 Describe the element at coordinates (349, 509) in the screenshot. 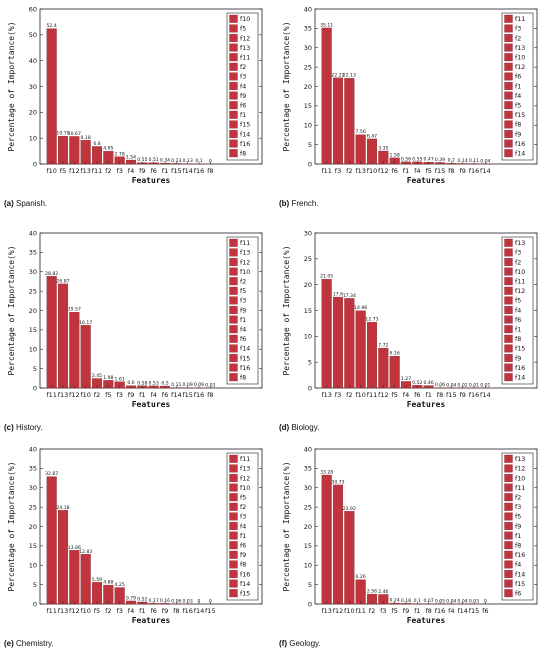

I see `data-label: 23.92` at that location.